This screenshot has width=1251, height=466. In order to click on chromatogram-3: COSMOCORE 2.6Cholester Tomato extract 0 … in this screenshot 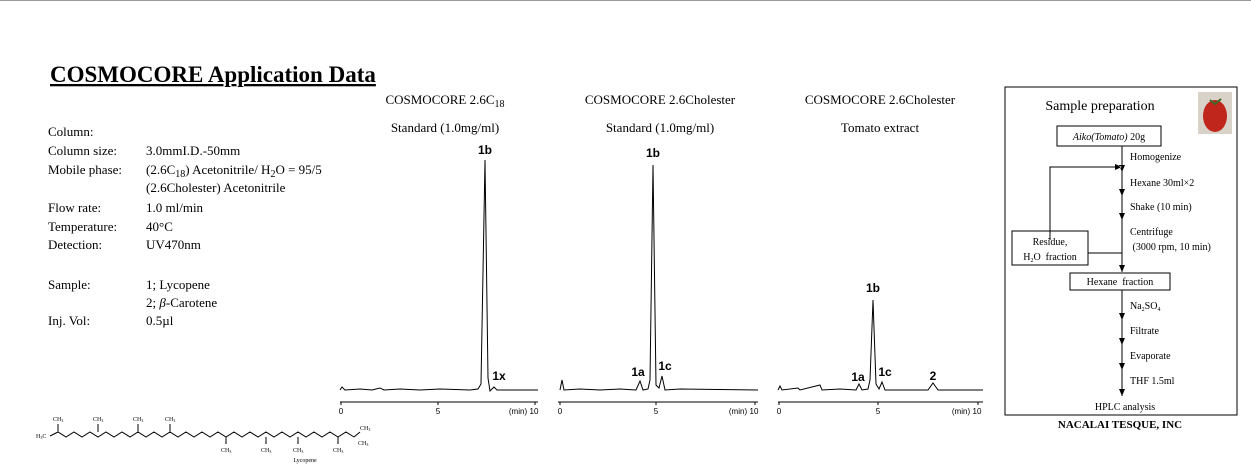, I will do `click(880, 254)`.